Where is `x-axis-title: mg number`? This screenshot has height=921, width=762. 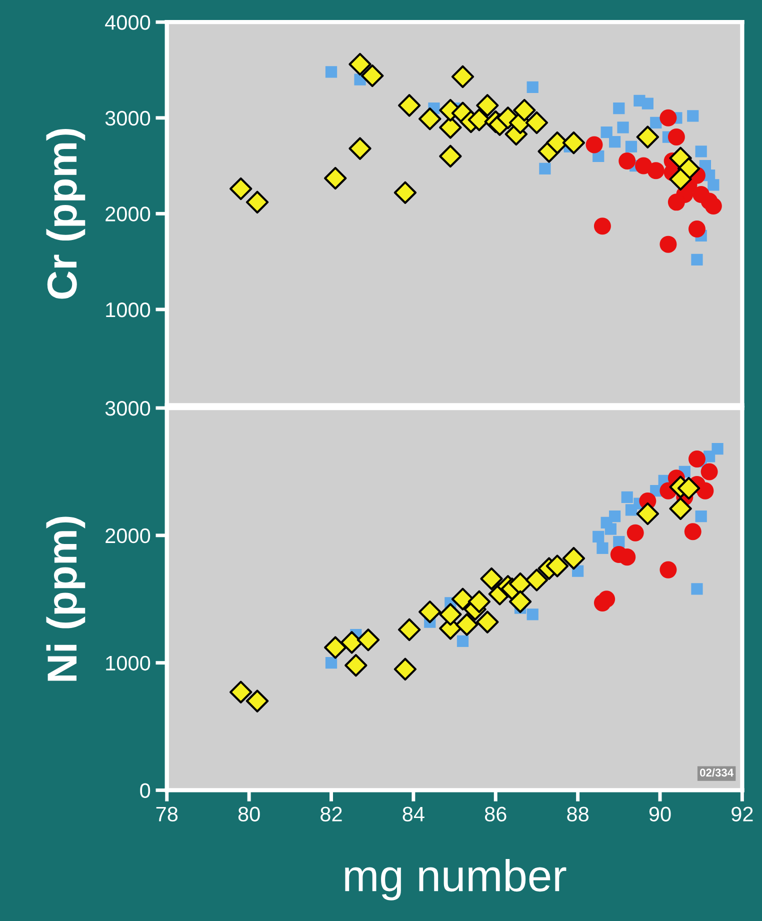
x-axis-title: mg number is located at coordinates (455, 879).